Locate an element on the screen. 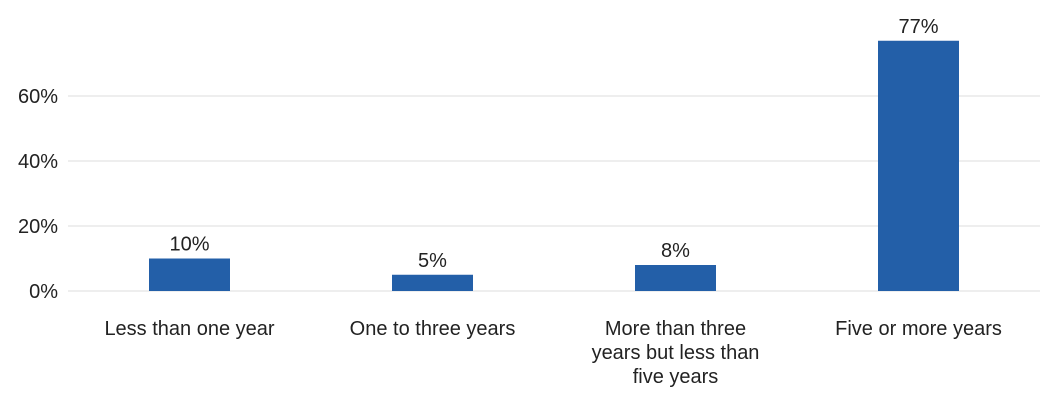  category-label-line: five years is located at coordinates (676, 377).